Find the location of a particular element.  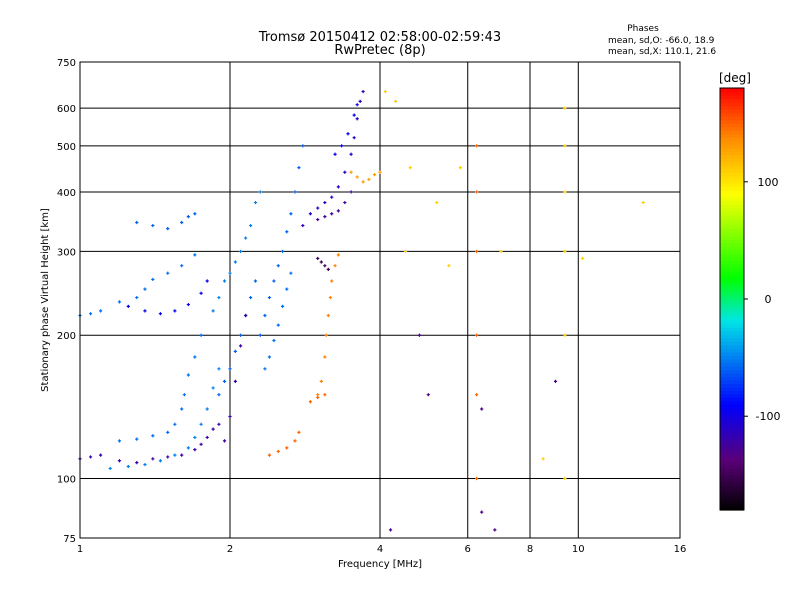

stats-o-line: mean, sd,O: -66.0, 18.9 is located at coordinates (661, 41).